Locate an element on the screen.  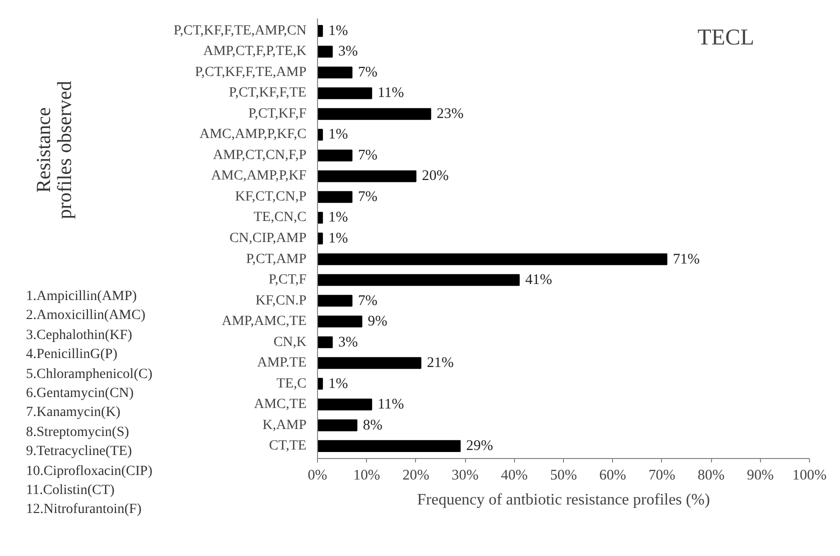
y-tick-label: P,CT,KF,F is located at coordinates (277, 114).